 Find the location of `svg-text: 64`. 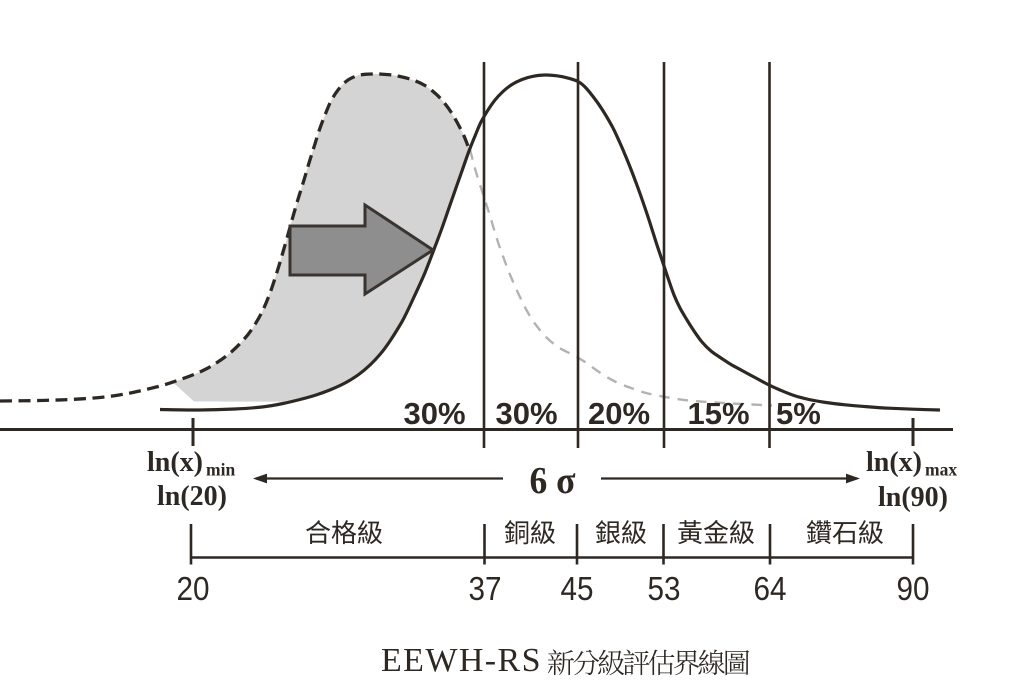

svg-text: 64 is located at coordinates (770, 588).